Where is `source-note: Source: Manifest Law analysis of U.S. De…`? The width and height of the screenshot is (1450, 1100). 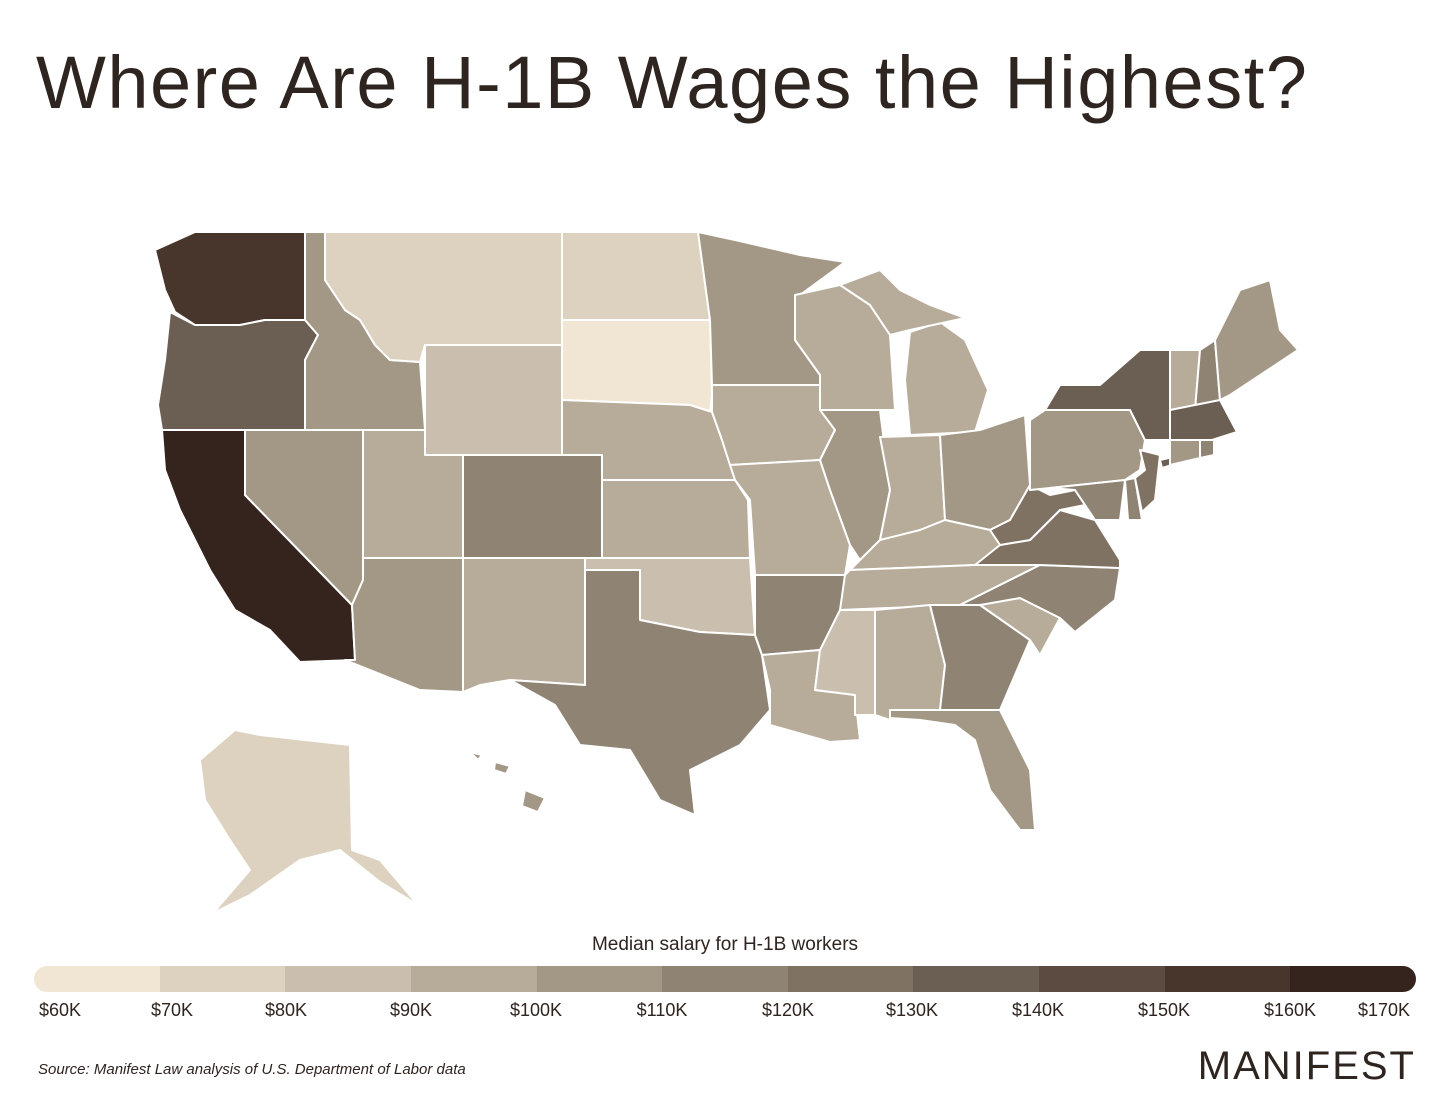
source-note: Source: Manifest Law analysis of U.S. De… is located at coordinates (252, 1069).